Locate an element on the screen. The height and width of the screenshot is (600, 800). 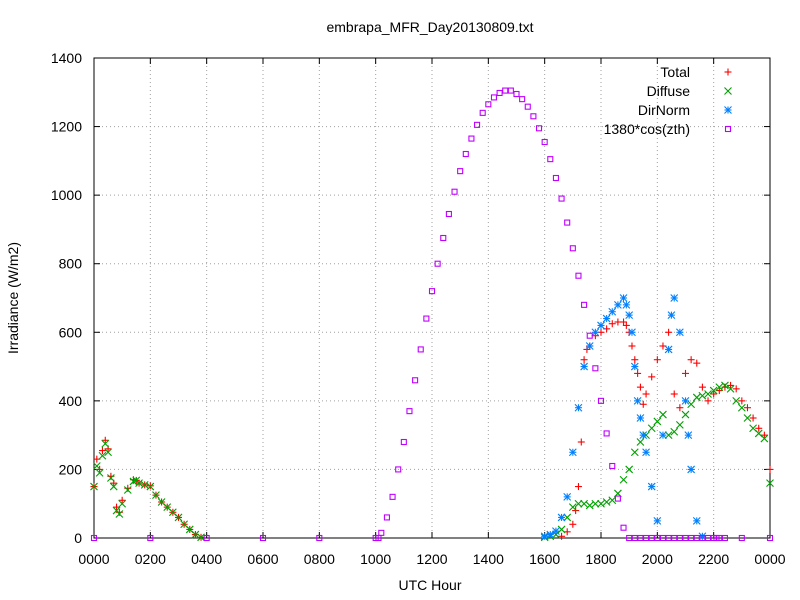
legend-label: DirNorm is located at coordinates (664, 110).